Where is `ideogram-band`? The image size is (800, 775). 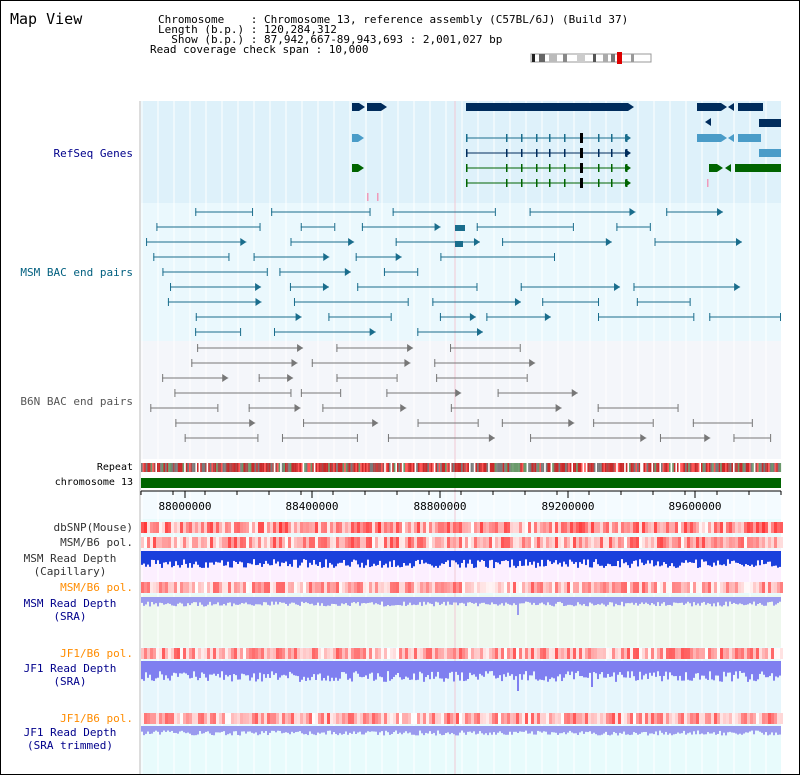
ideogram-band is located at coordinates (581, 58).